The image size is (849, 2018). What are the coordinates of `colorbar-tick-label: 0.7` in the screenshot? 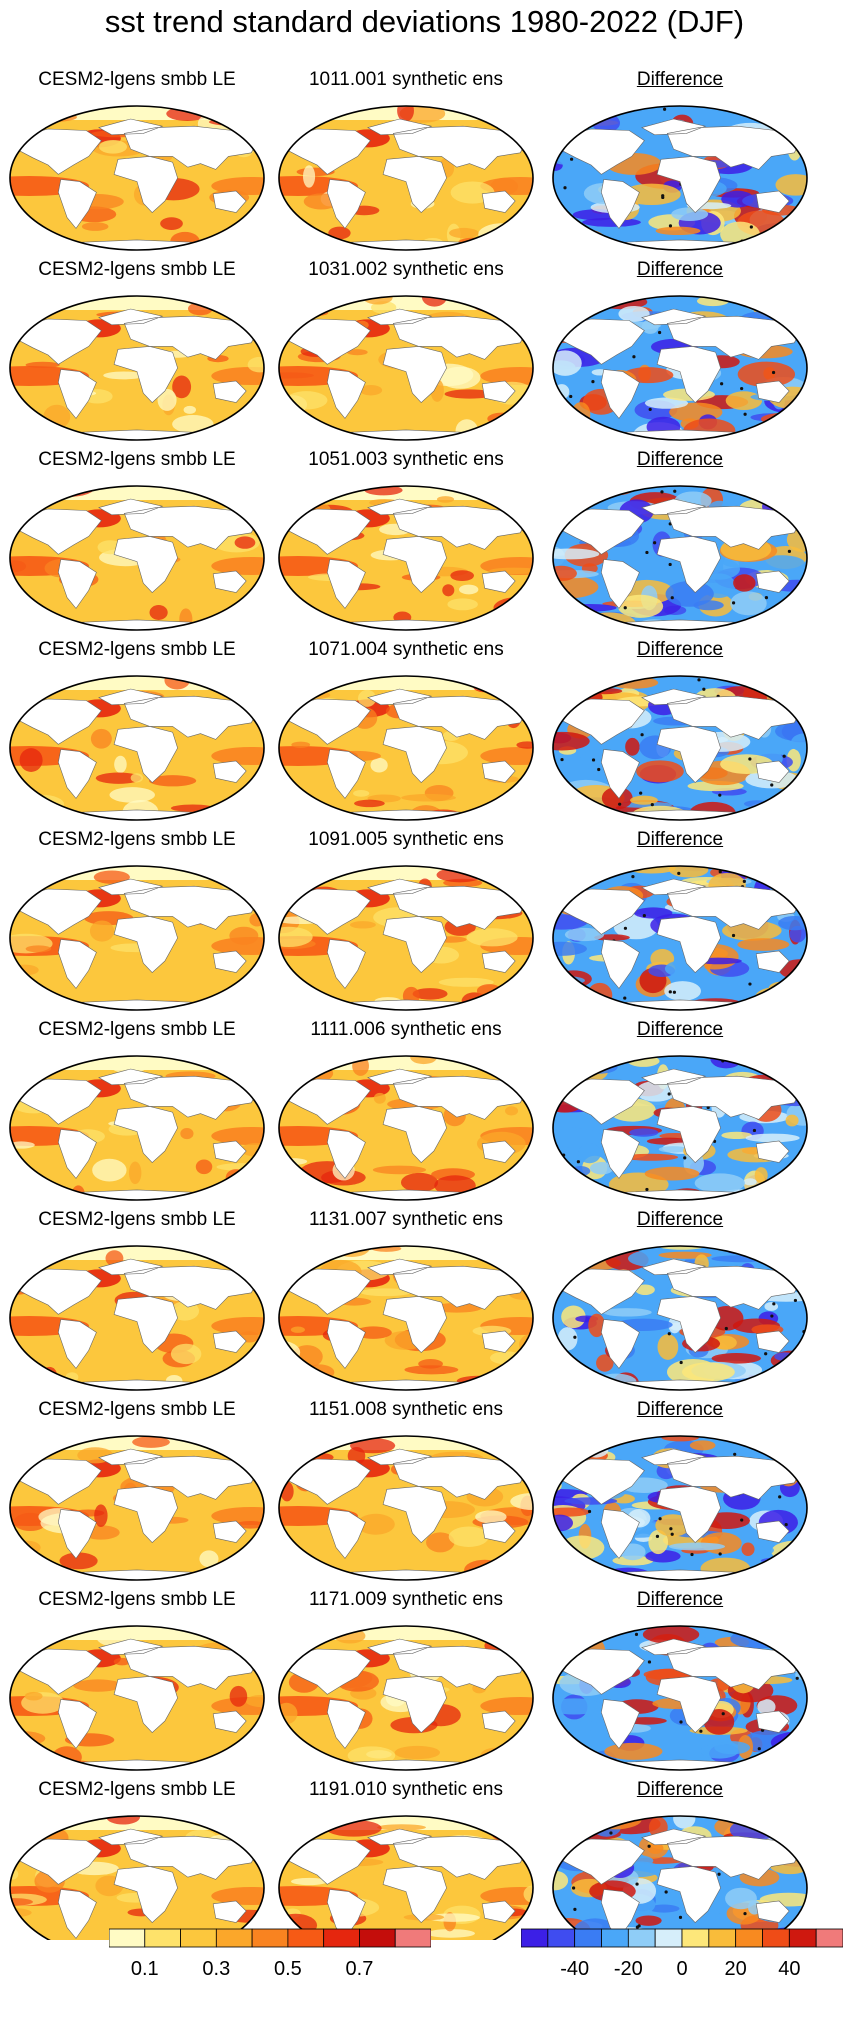 It's located at (359, 1969).